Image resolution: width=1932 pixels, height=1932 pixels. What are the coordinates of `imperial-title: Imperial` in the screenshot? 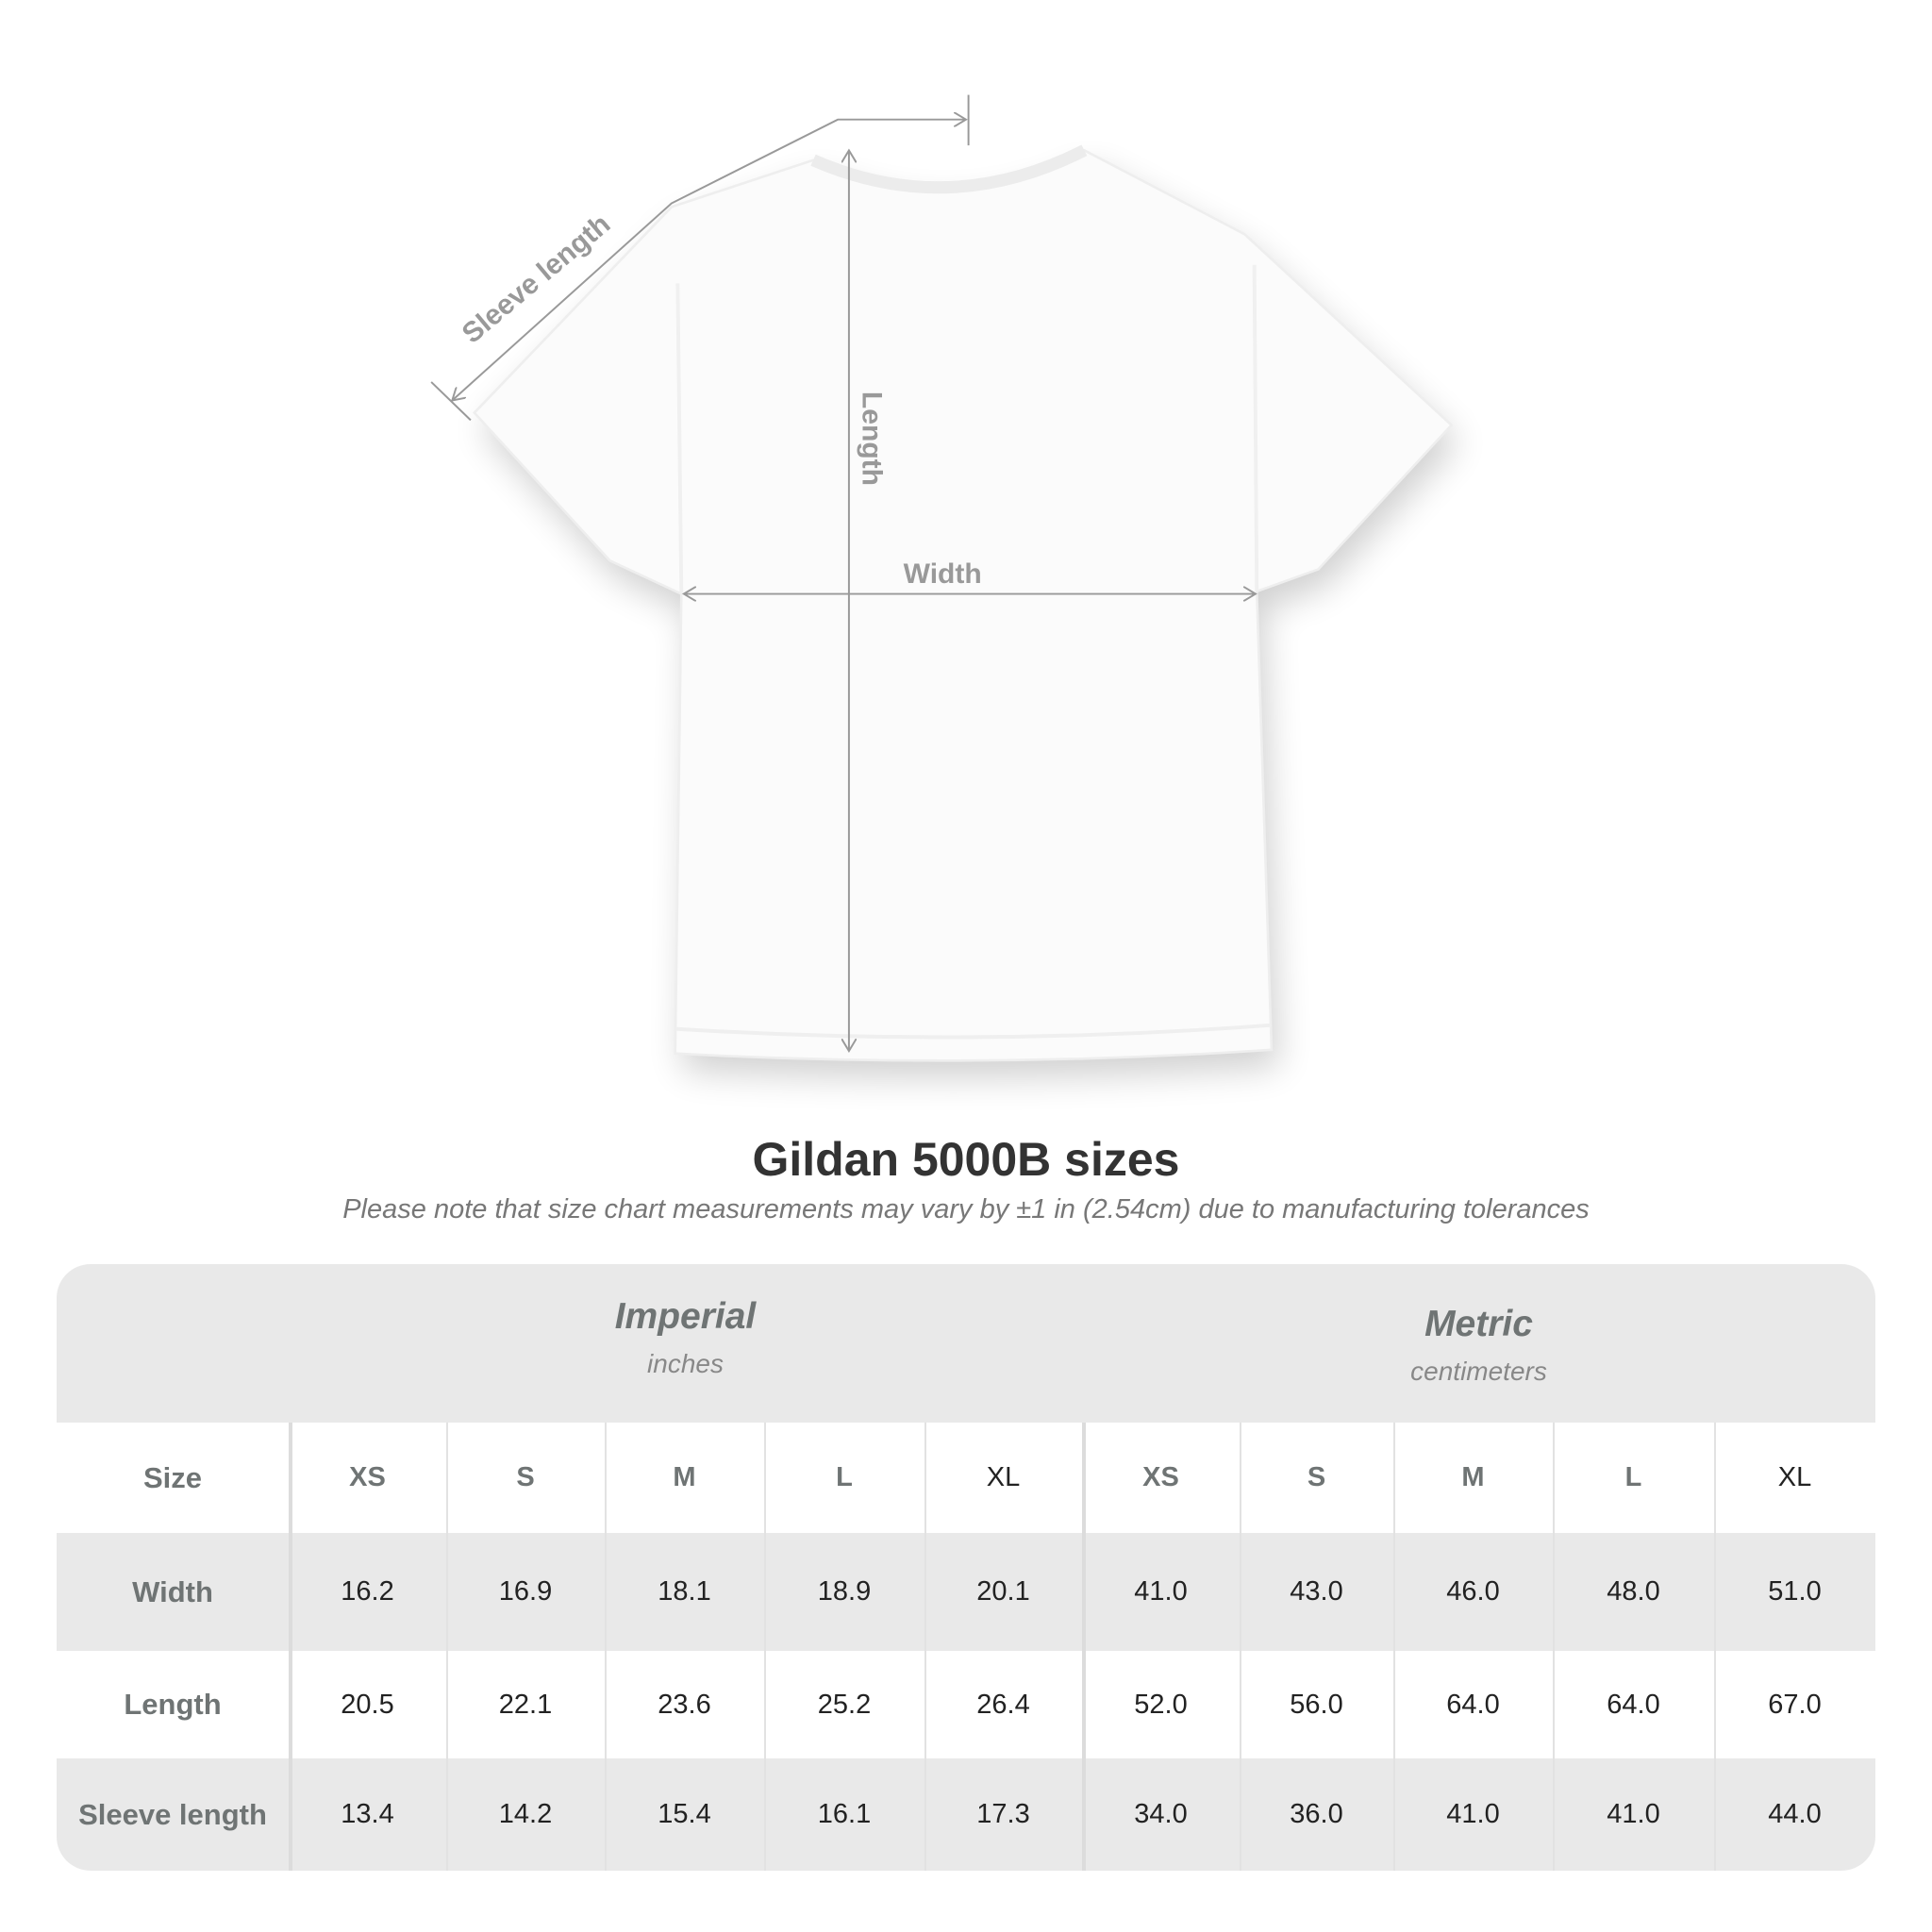 It's located at (686, 1317).